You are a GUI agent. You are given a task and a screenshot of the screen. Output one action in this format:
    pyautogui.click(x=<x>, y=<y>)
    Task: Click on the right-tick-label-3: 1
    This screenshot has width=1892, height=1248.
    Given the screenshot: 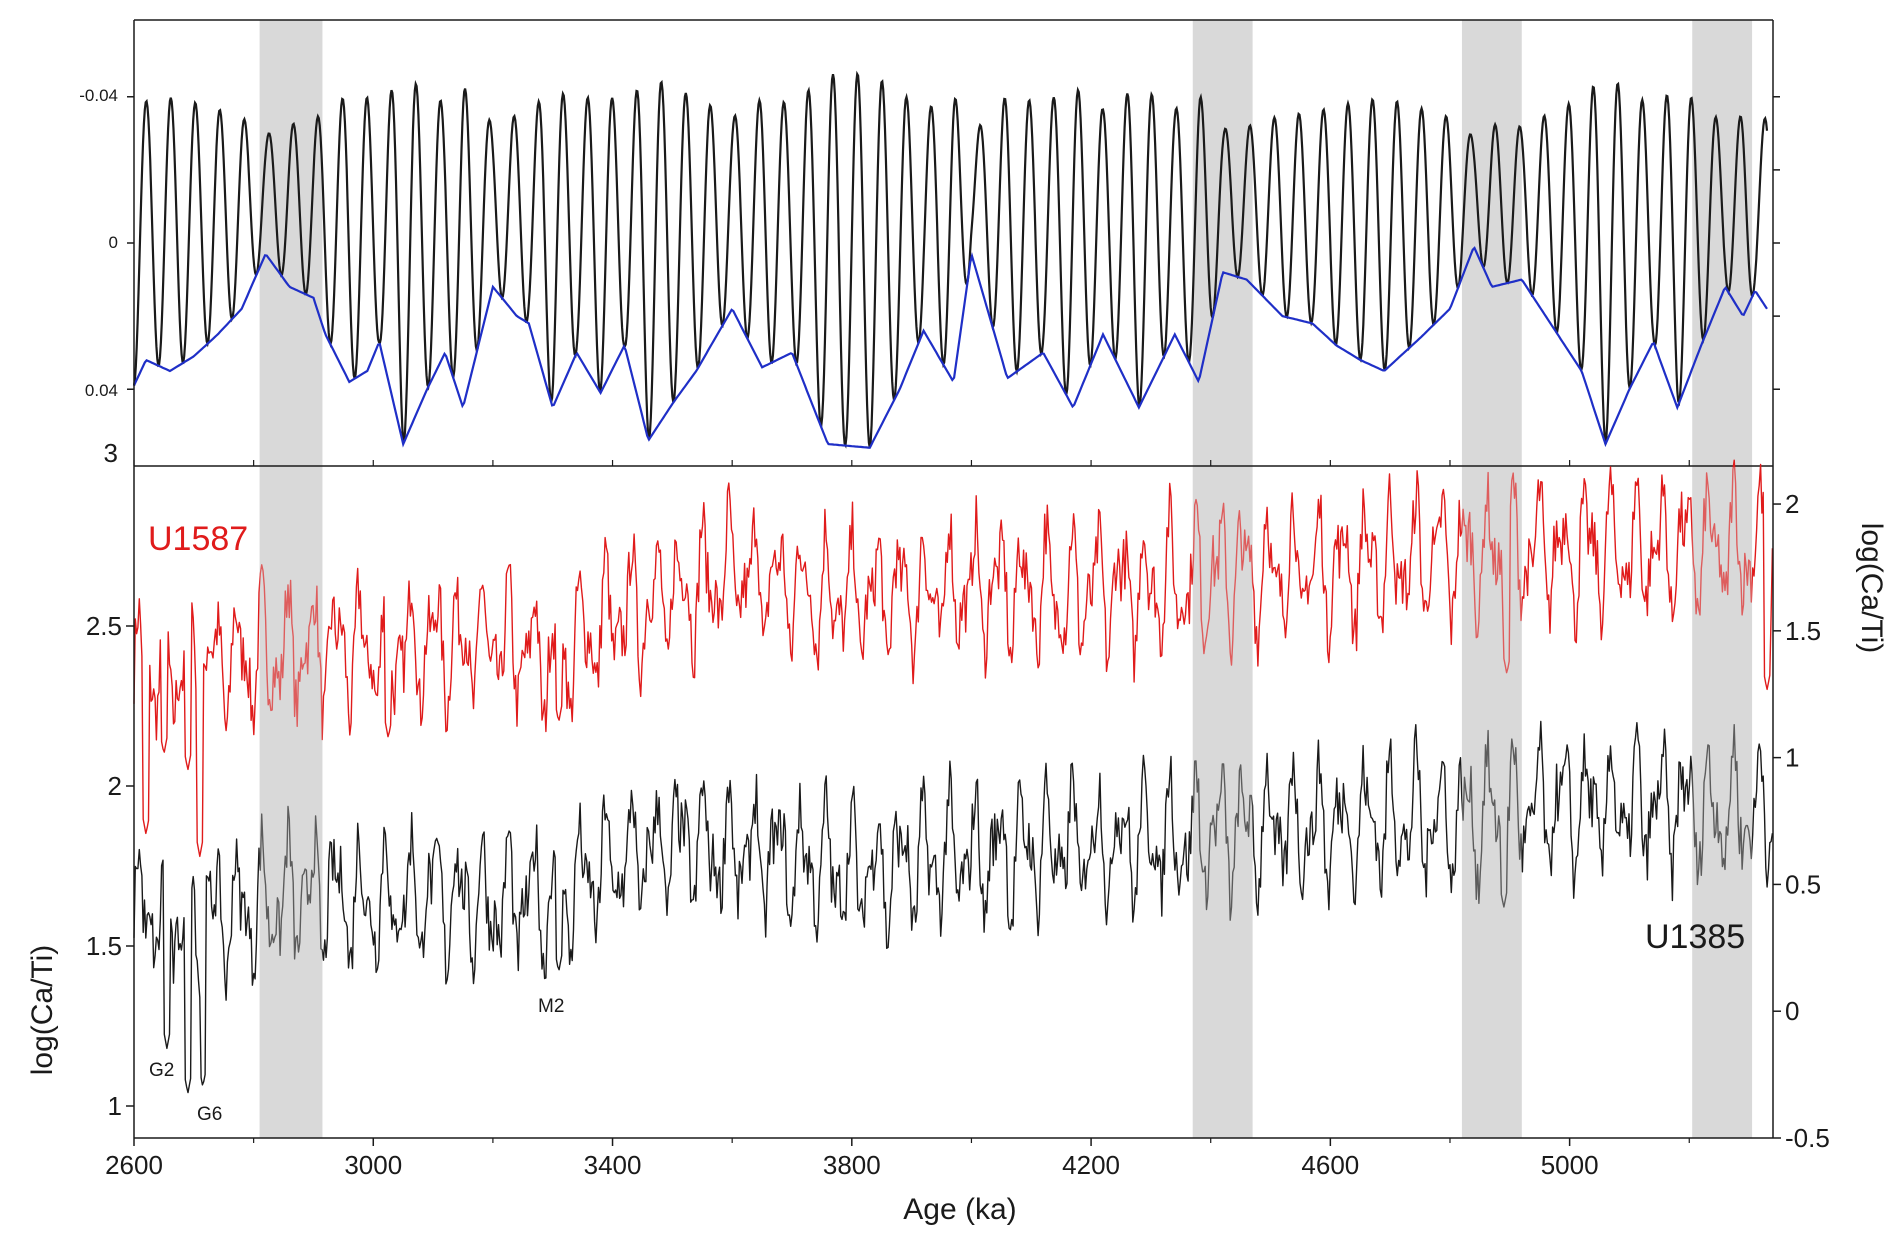 What is the action you would take?
    pyautogui.click(x=1792, y=758)
    